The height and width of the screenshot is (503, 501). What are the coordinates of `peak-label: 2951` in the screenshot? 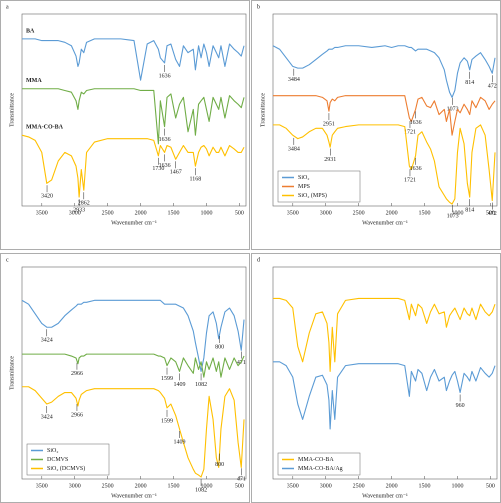 It's located at (329, 124).